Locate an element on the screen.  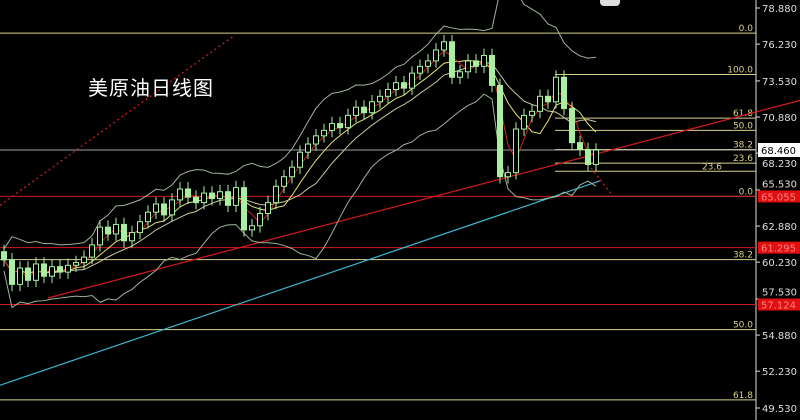
support-price-label: 57.124 is located at coordinates (778, 306).